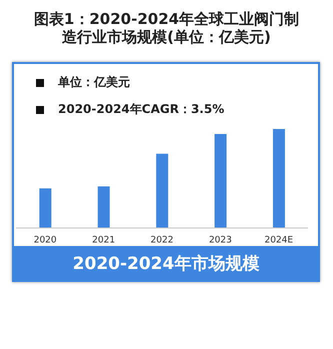 The height and width of the screenshot is (349, 333). Describe the element at coordinates (279, 240) in the screenshot. I see `x-tick-label: 2024E` at that location.